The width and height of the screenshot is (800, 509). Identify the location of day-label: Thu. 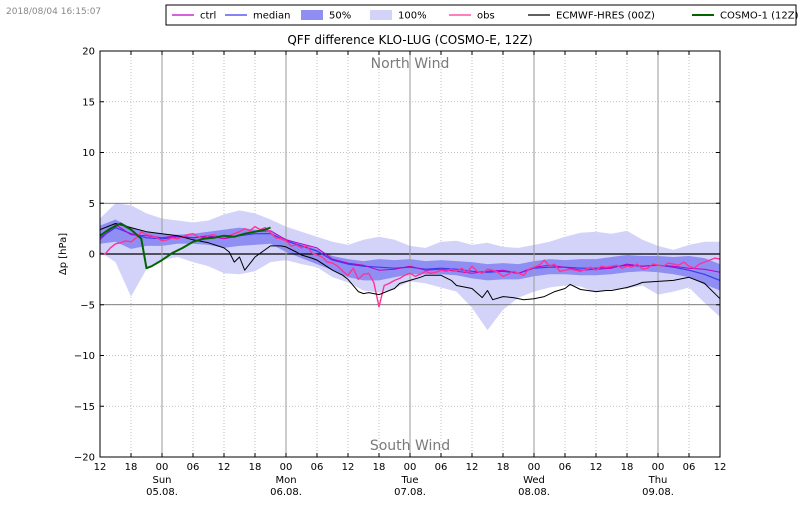
(658, 480).